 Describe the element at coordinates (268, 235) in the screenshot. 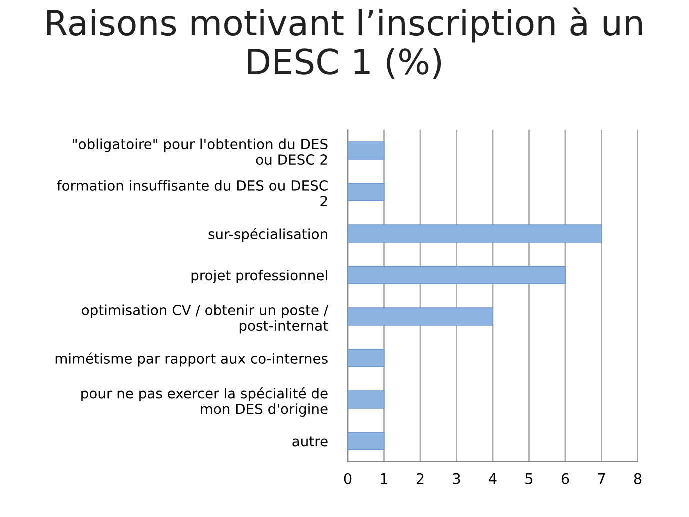

I see `y-tick-label: sur-spécialisation` at that location.